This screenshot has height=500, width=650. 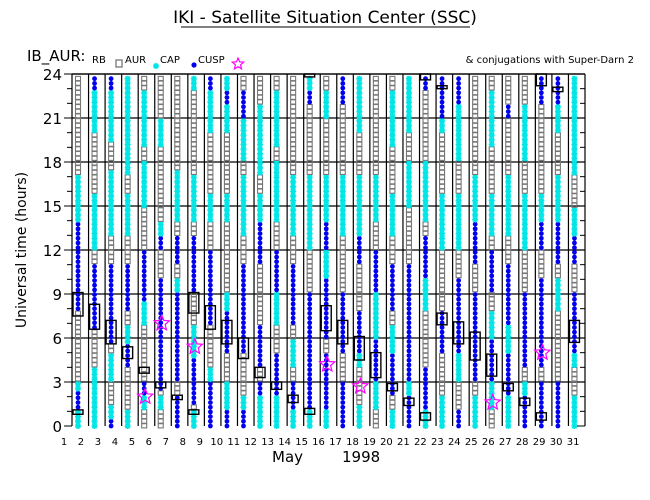 I want to click on x-tick-label: 28, so click(x=522, y=442).